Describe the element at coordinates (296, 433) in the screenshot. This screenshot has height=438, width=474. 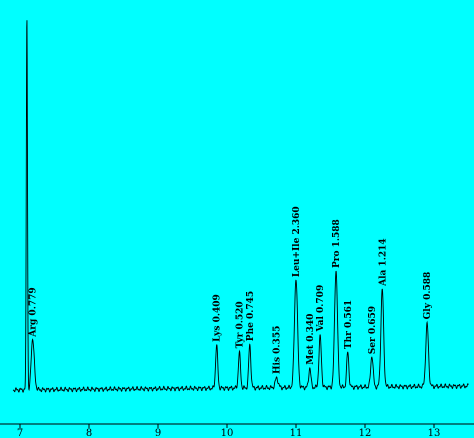
I see `x-tick-label: 11` at that location.